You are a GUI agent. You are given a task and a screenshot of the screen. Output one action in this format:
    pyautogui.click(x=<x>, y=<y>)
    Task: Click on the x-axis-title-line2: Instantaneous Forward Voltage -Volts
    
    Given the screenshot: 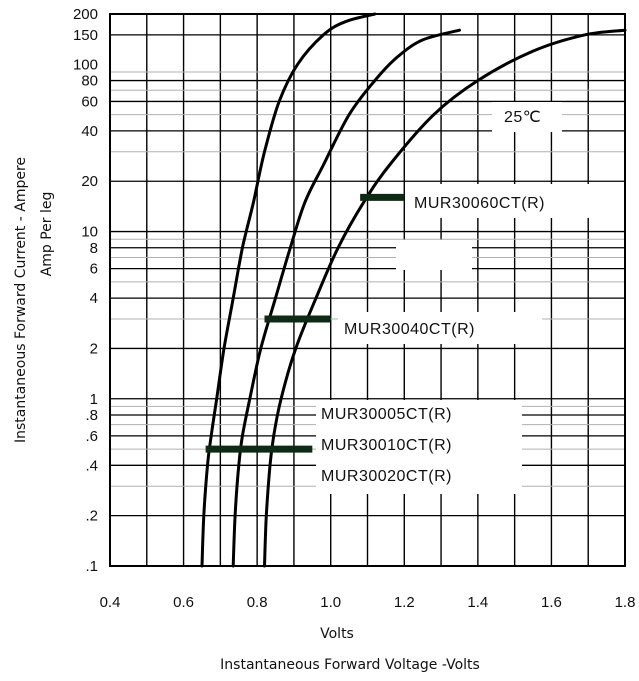 What is the action you would take?
    pyautogui.click(x=350, y=665)
    